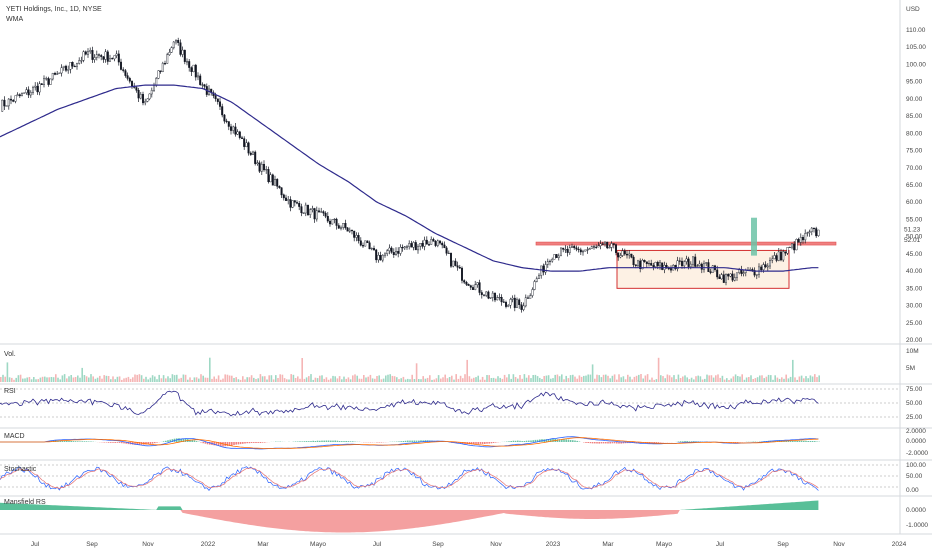 Image resolution: width=932 pixels, height=550 pixels. I want to click on price-axis-tick: 75.00, so click(914, 151).